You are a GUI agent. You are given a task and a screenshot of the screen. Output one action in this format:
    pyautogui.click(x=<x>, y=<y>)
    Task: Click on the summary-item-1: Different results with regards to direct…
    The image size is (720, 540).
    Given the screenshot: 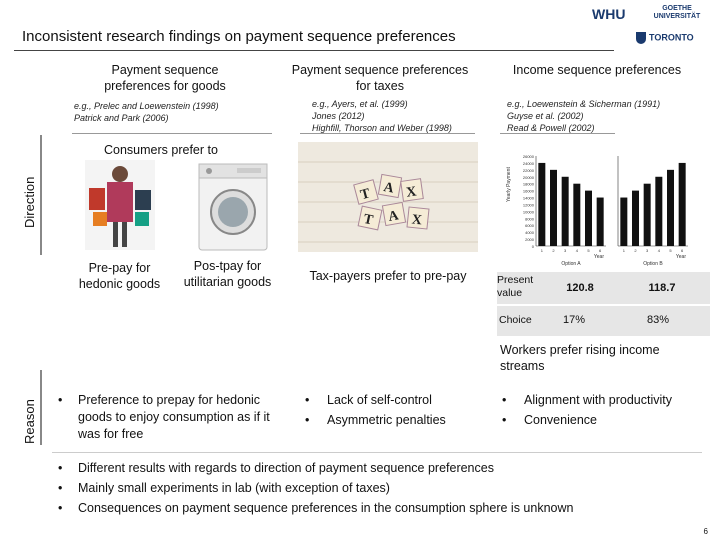 What is the action you would take?
    pyautogui.click(x=286, y=468)
    